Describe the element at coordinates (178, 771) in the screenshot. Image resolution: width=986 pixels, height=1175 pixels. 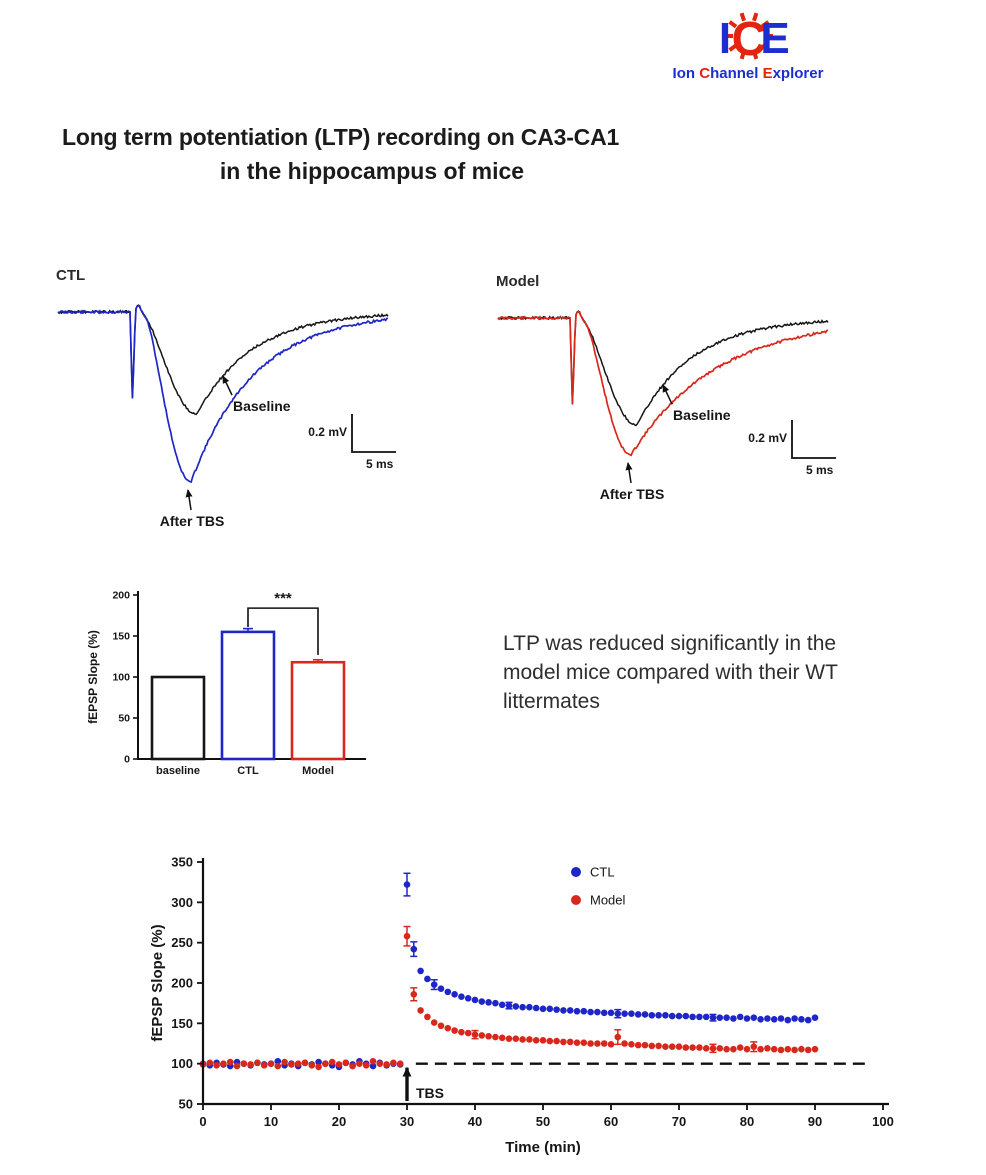
I see `x-category-label: baseline` at that location.